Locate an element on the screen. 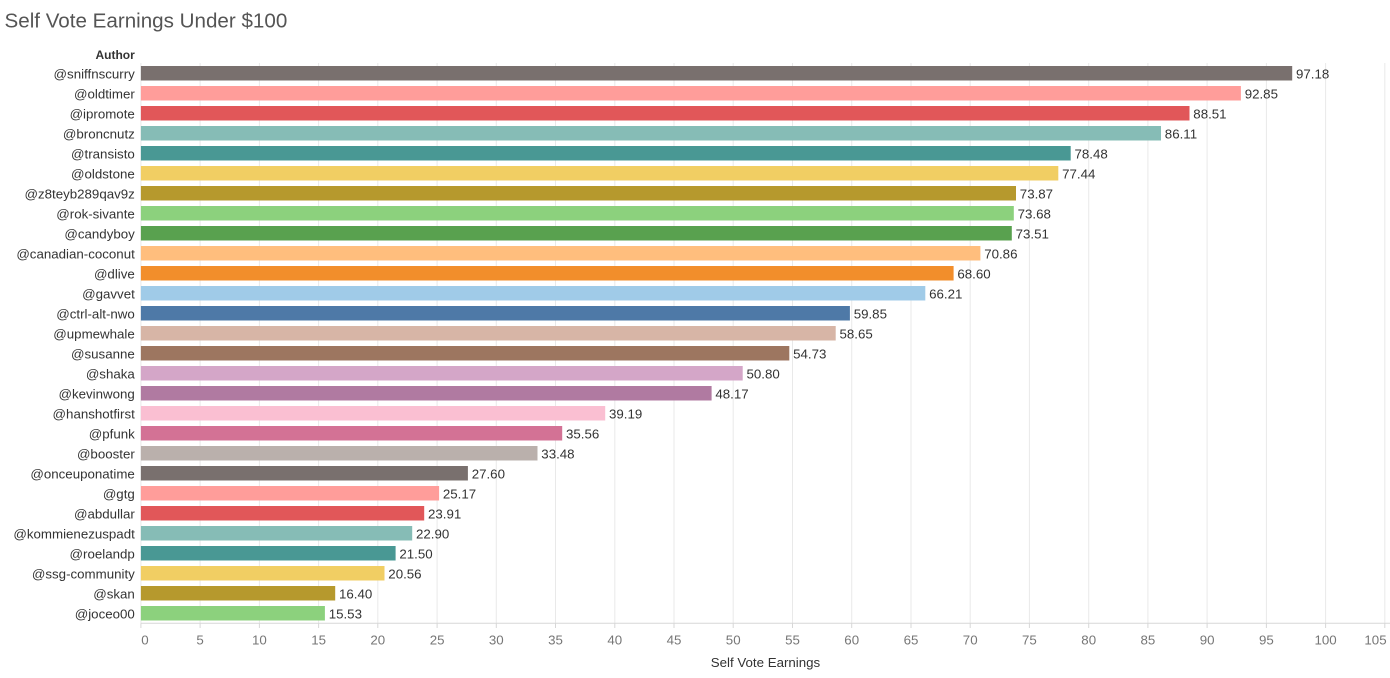  svg-text: @ipromote is located at coordinates (102, 113).